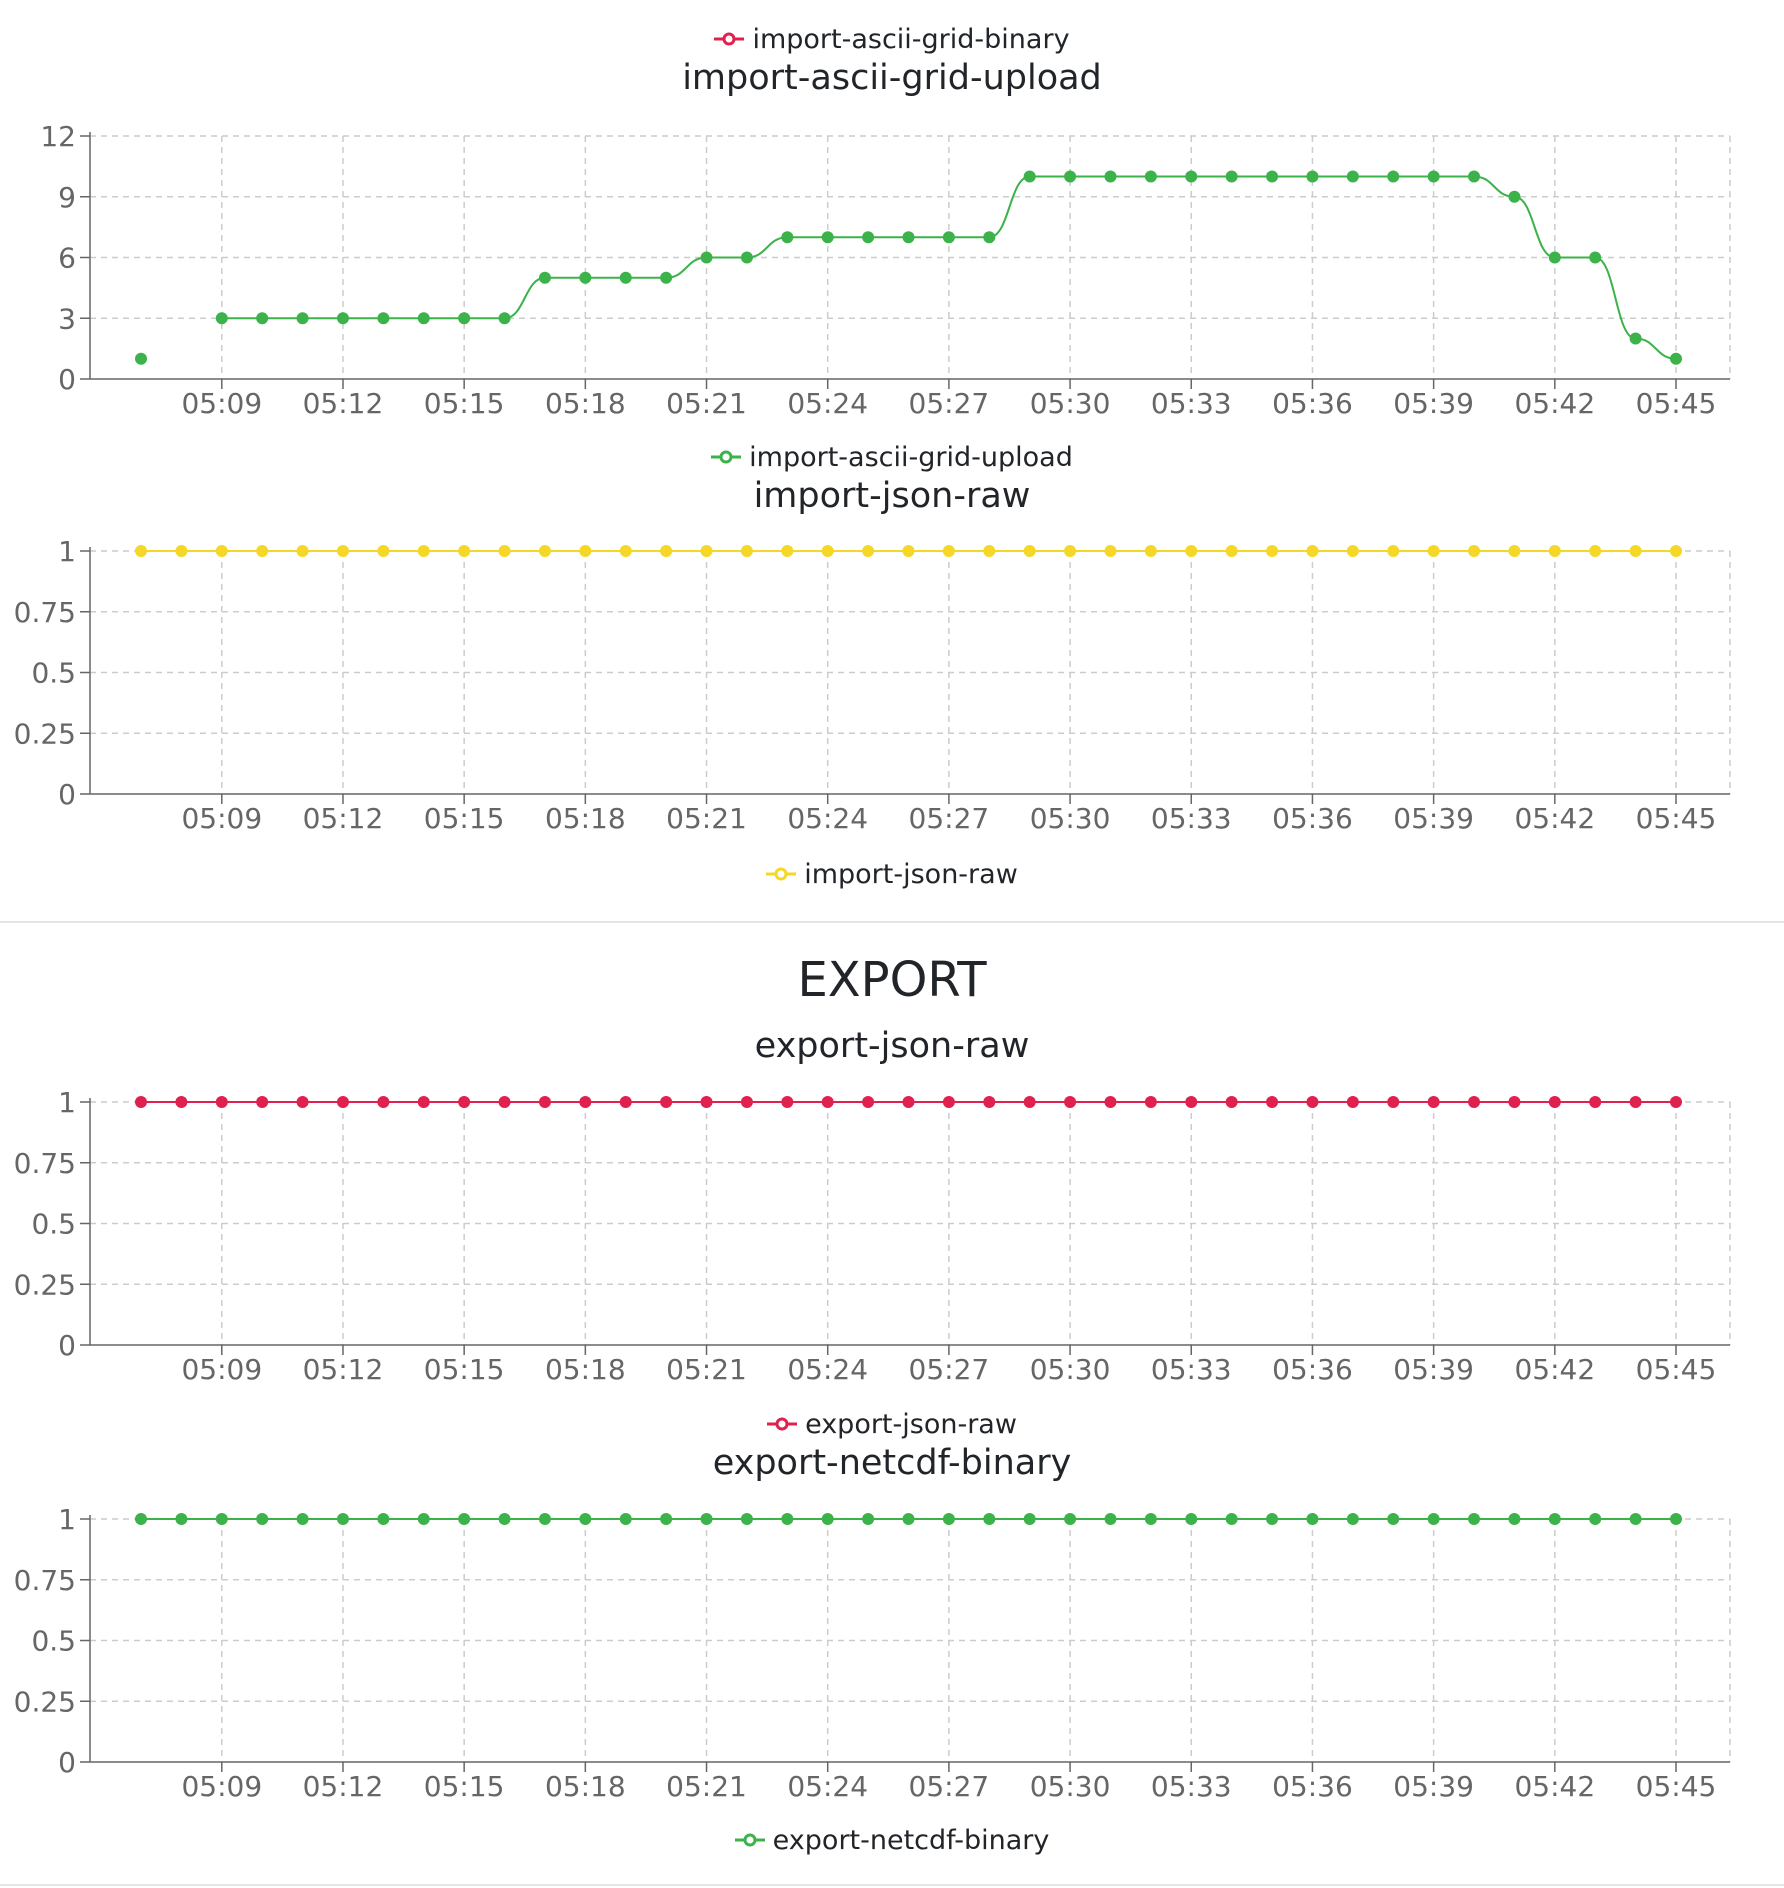  Describe the element at coordinates (892, 457) in the screenshot. I see `legend-import-ascii-grid-upload: import-ascii-grid-upload` at that location.